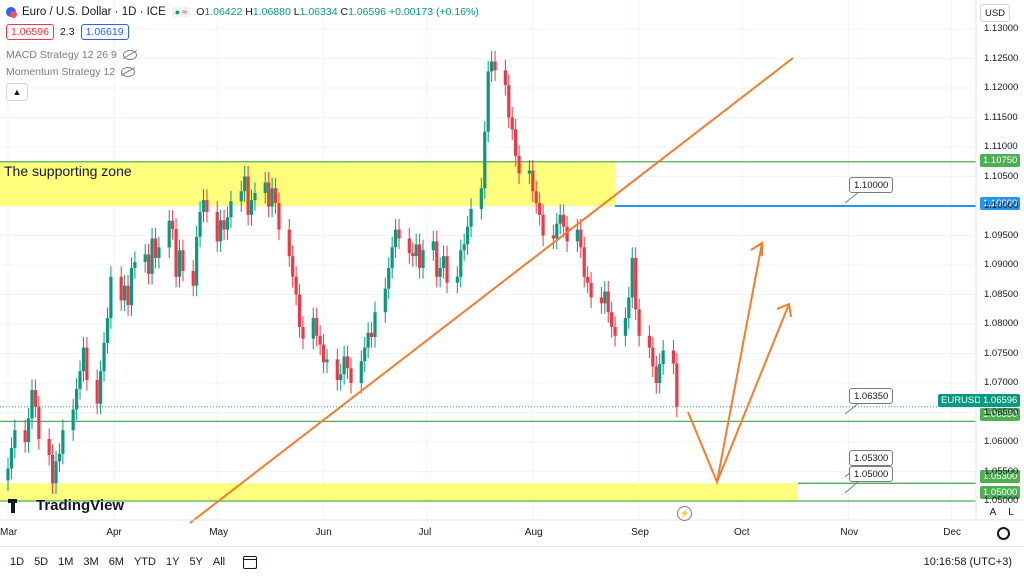  Describe the element at coordinates (41, 562) in the screenshot. I see `timeframe-5d-button: 5D` at that location.